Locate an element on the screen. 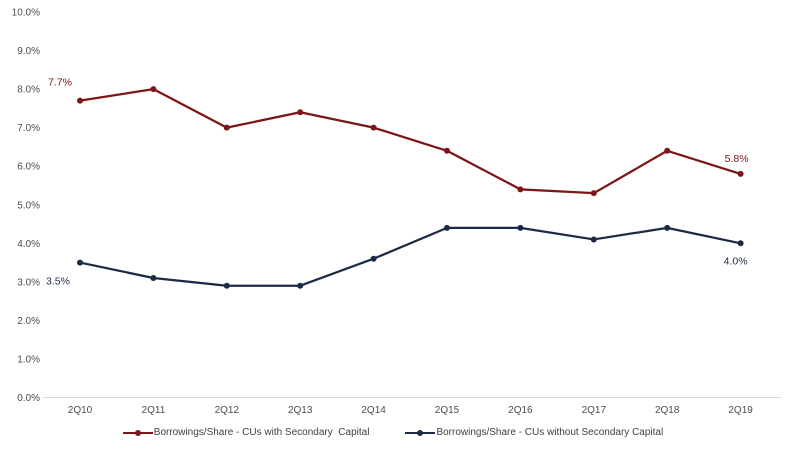 This screenshot has height=450, width=786. y-axis-tick-label: 9.0% is located at coordinates (28, 51).